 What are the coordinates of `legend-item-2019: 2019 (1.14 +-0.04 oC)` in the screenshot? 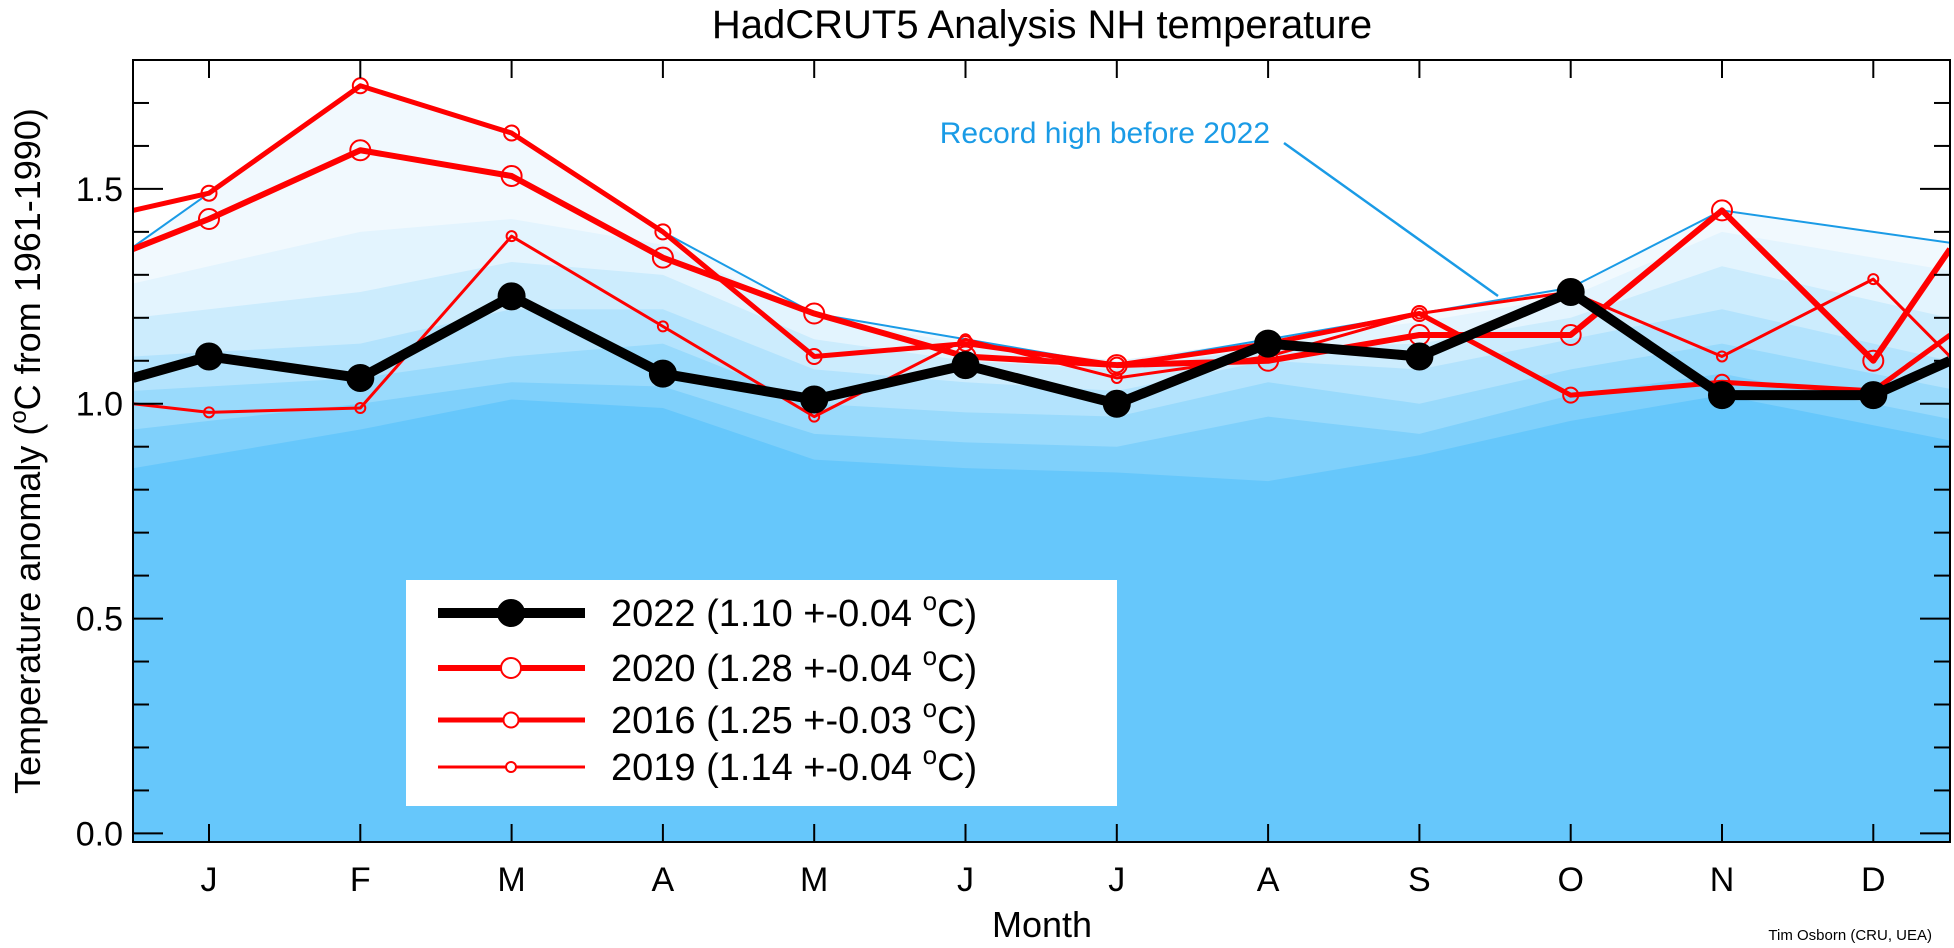 It's located at (707, 764).